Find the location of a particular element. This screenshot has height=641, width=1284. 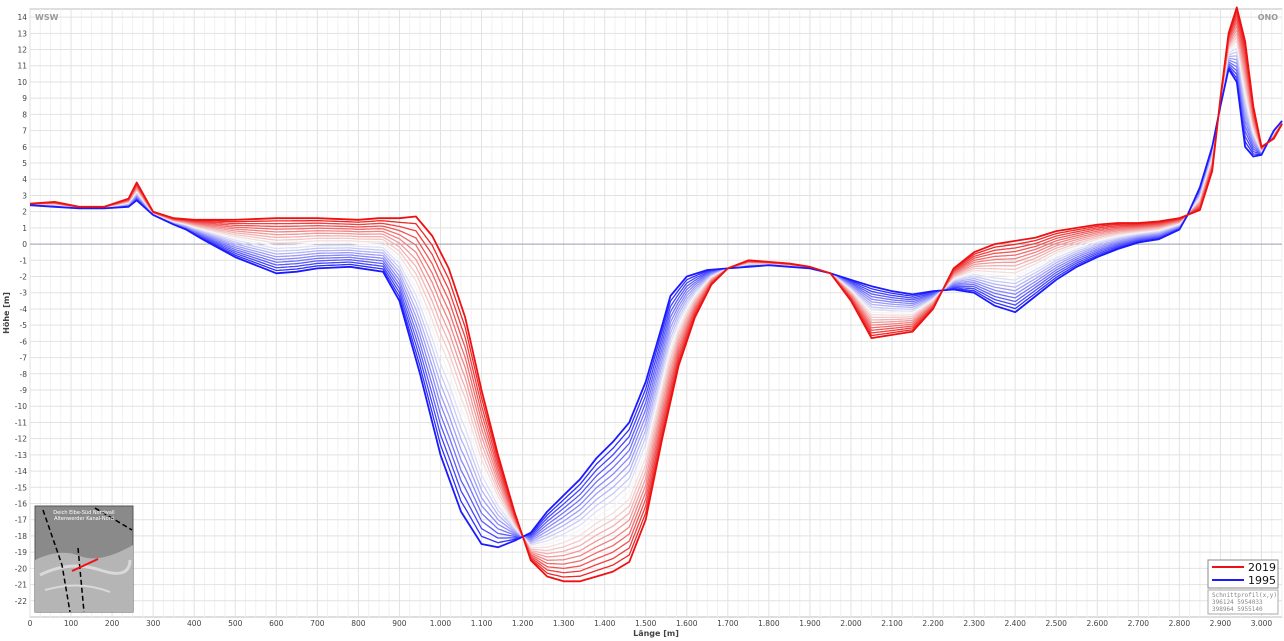

x-tick-label: 600 is located at coordinates (276, 623).